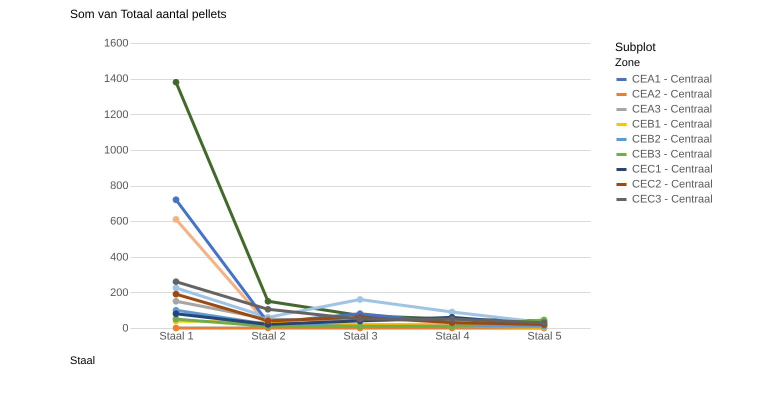 The image size is (772, 404). I want to click on legend-label: CEB2 - Centraal, so click(672, 140).